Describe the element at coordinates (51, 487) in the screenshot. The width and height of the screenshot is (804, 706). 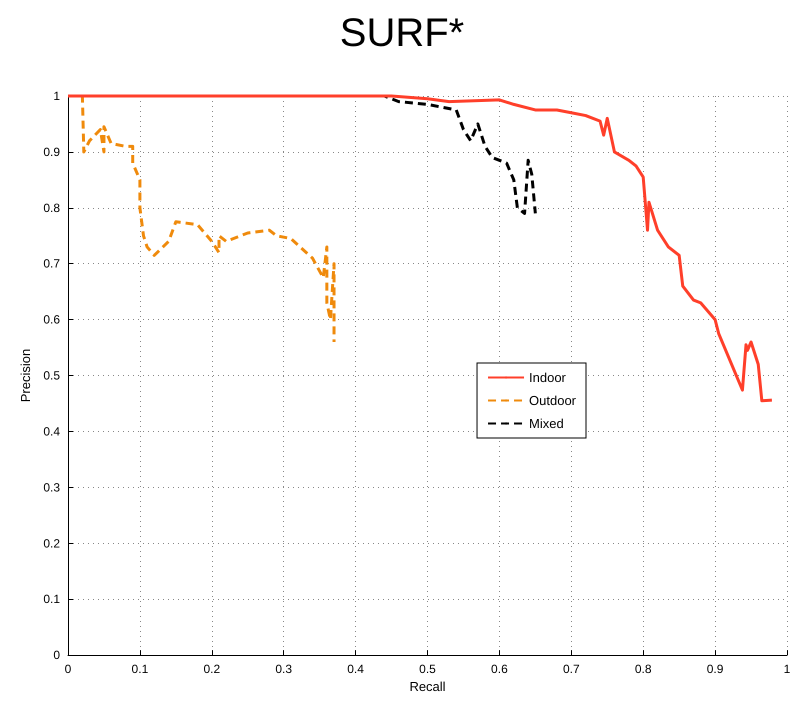
I see `y-tick-label: 0.3` at that location.